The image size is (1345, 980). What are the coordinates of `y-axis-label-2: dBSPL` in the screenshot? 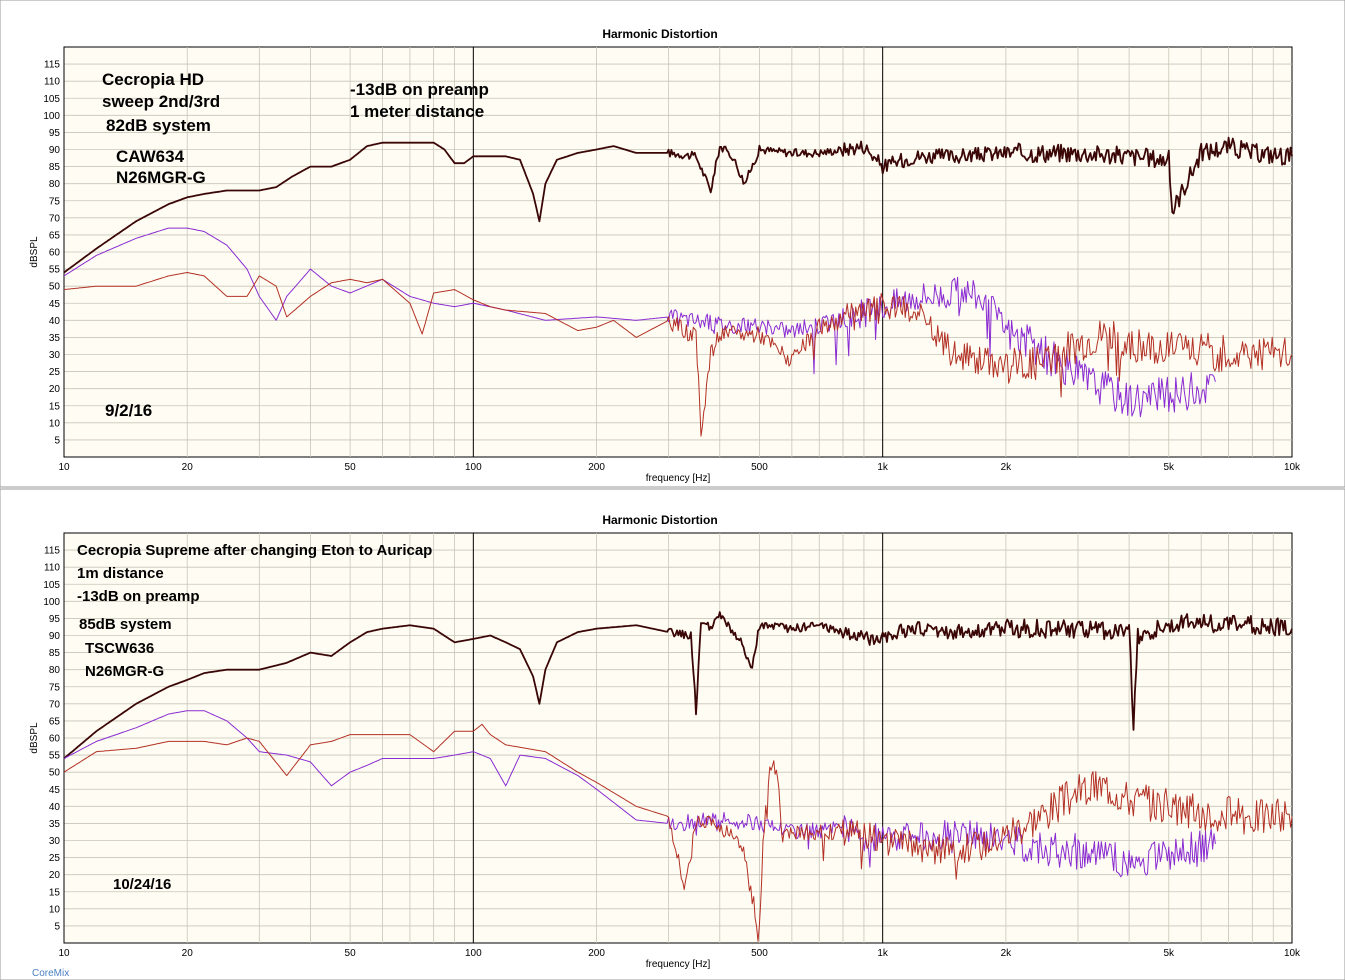 It's located at (34, 738).